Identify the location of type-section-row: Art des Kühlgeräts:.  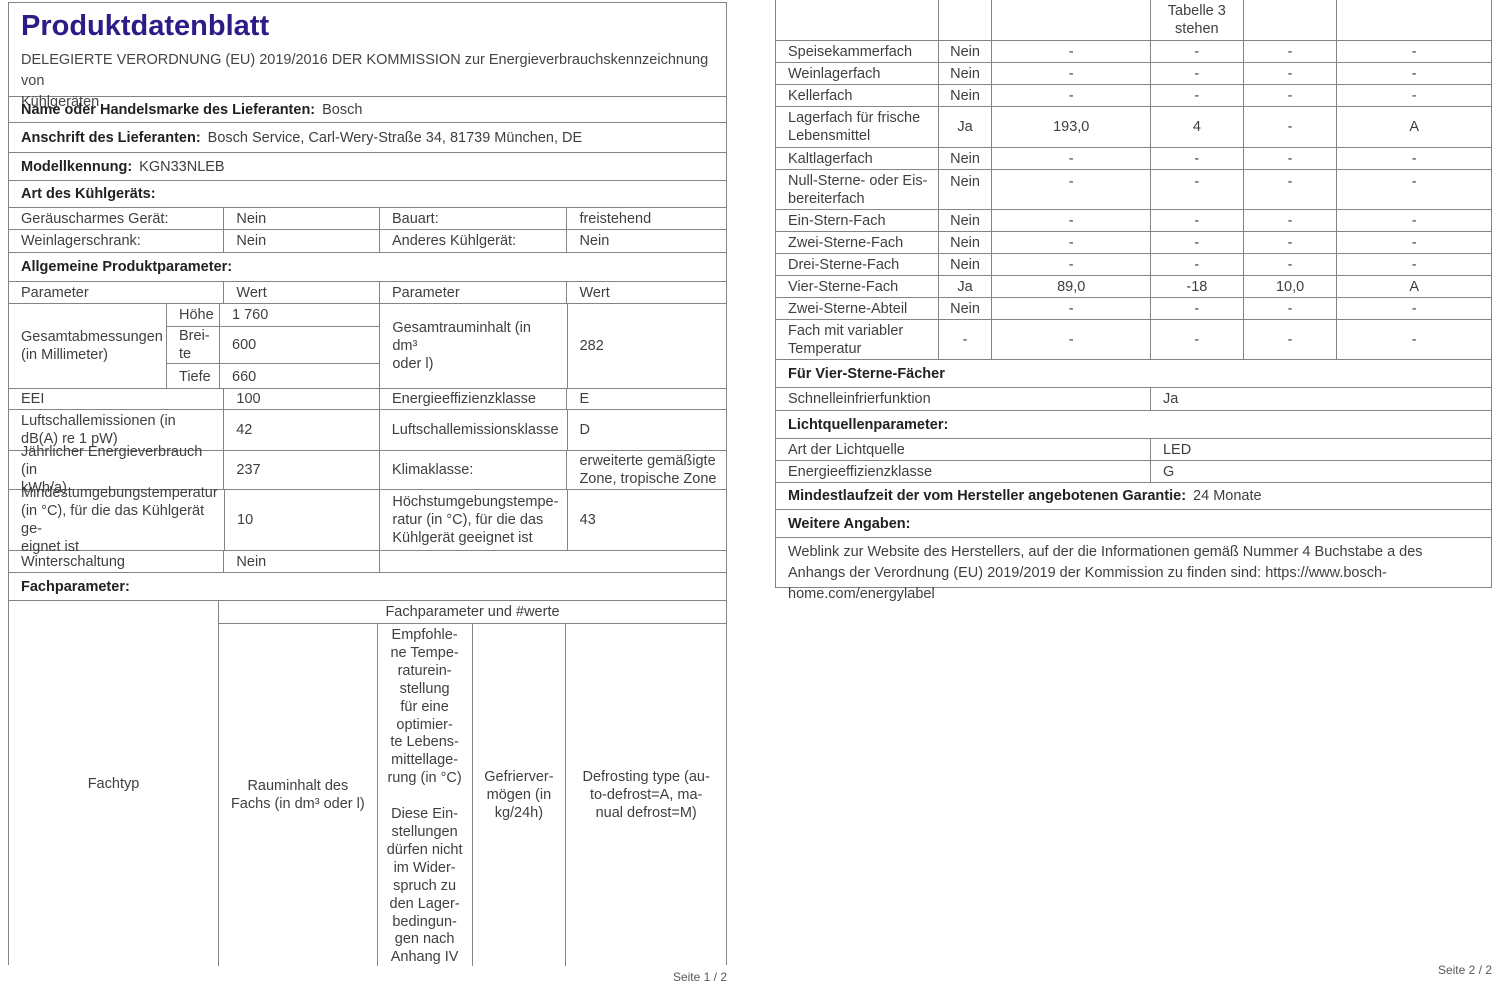
(367, 193).